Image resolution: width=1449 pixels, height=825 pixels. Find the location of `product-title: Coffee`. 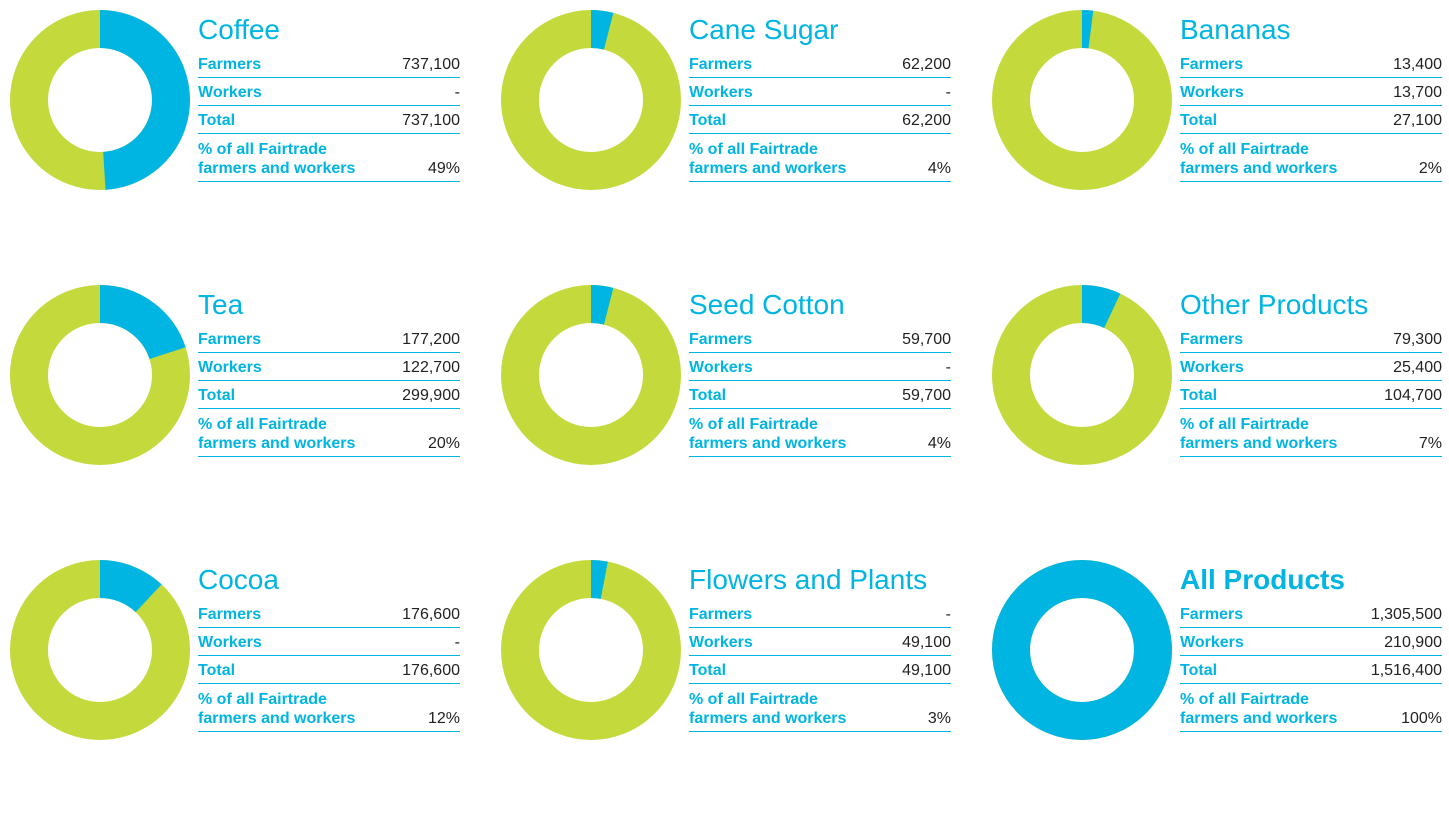

product-title: Coffee is located at coordinates (239, 29).